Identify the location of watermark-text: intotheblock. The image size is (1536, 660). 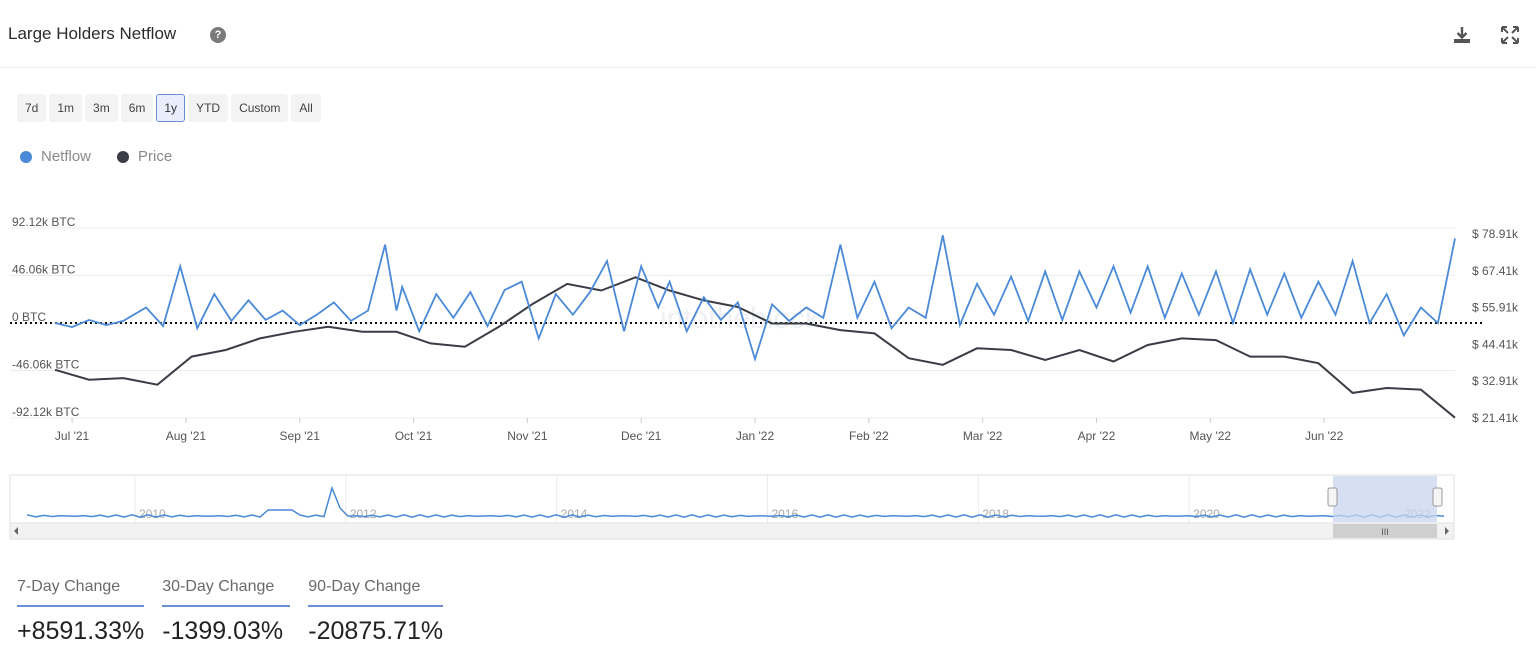
(740, 318).